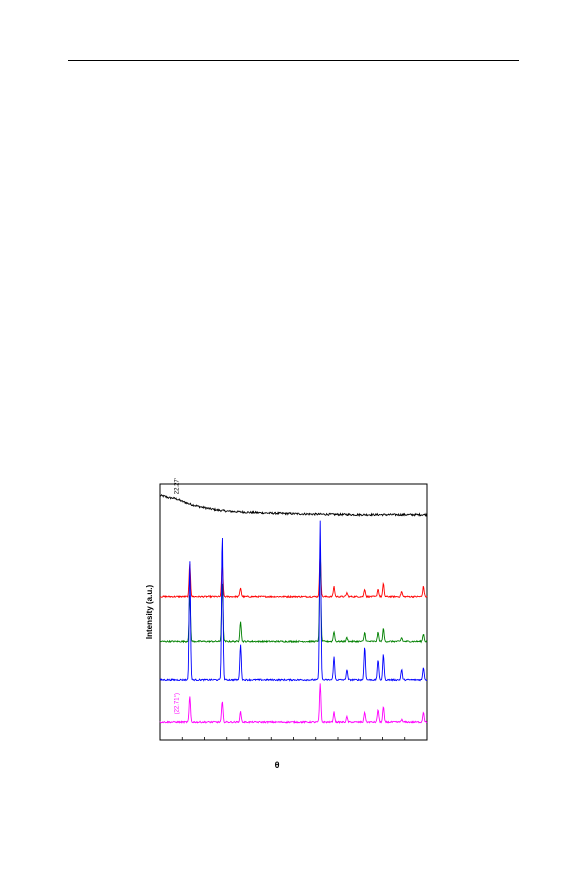  I want to click on y-axis-label: Intensity (a.u.), so click(149, 612).